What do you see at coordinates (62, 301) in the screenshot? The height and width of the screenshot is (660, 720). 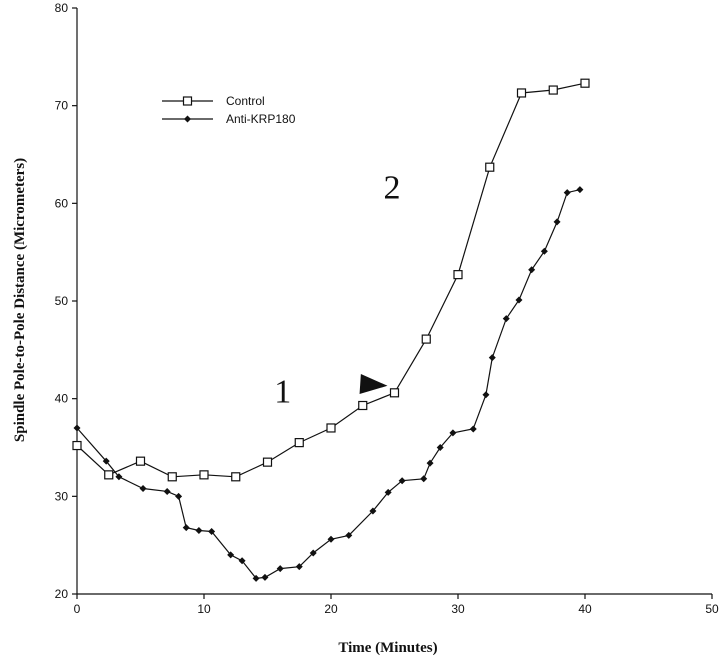 I see `y-tick-label: 50` at bounding box center [62, 301].